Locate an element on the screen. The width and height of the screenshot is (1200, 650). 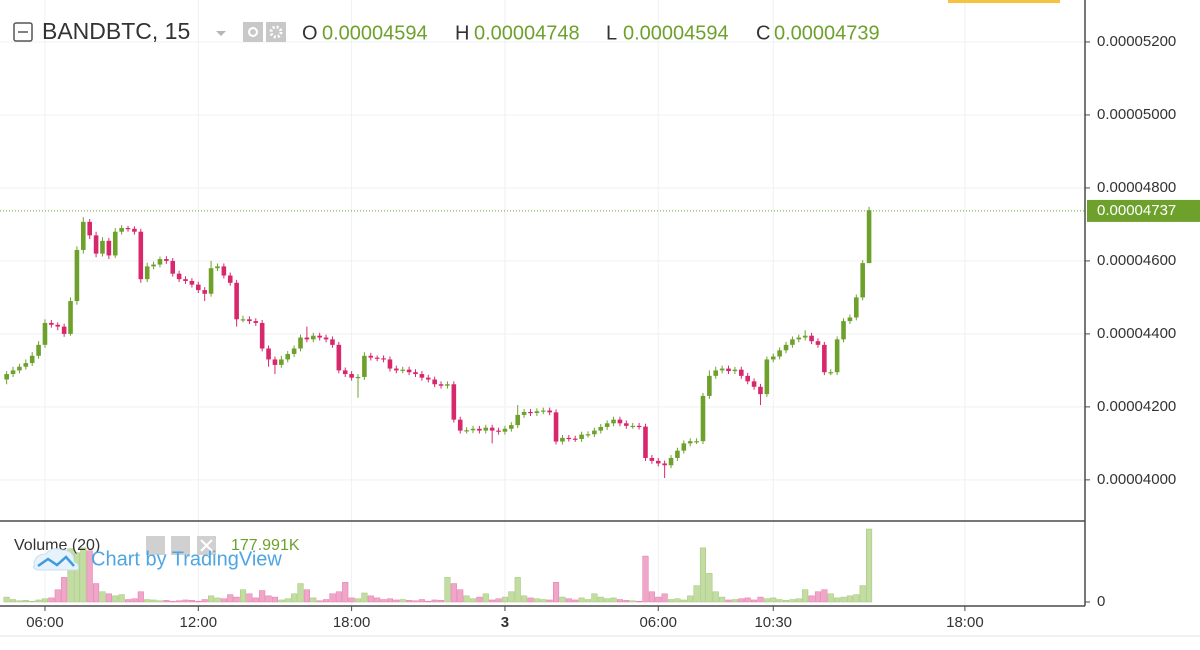
top-accent is located at coordinates (1004, 1).